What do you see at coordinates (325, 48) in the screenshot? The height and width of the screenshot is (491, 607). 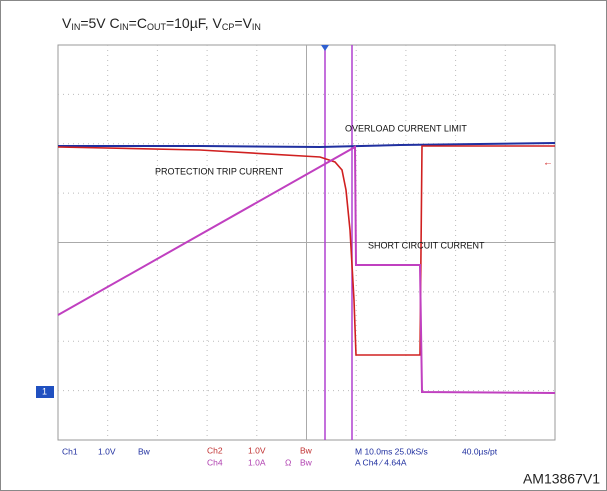 I see `trigger-marker` at bounding box center [325, 48].